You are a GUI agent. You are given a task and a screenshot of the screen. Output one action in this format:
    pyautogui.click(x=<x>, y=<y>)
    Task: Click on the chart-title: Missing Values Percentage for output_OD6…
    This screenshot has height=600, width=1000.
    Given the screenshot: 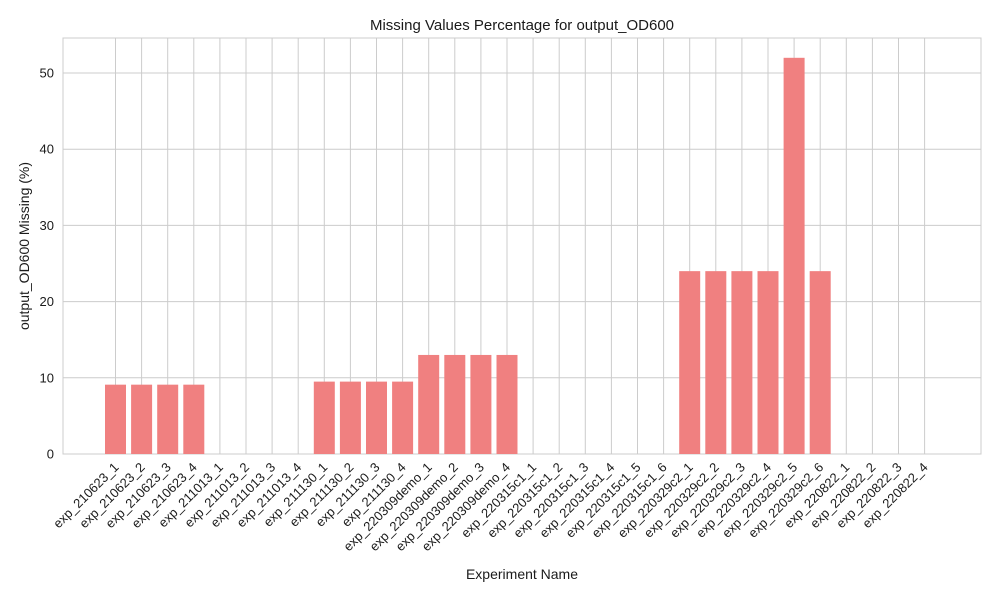 What is the action you would take?
    pyautogui.click(x=522, y=25)
    